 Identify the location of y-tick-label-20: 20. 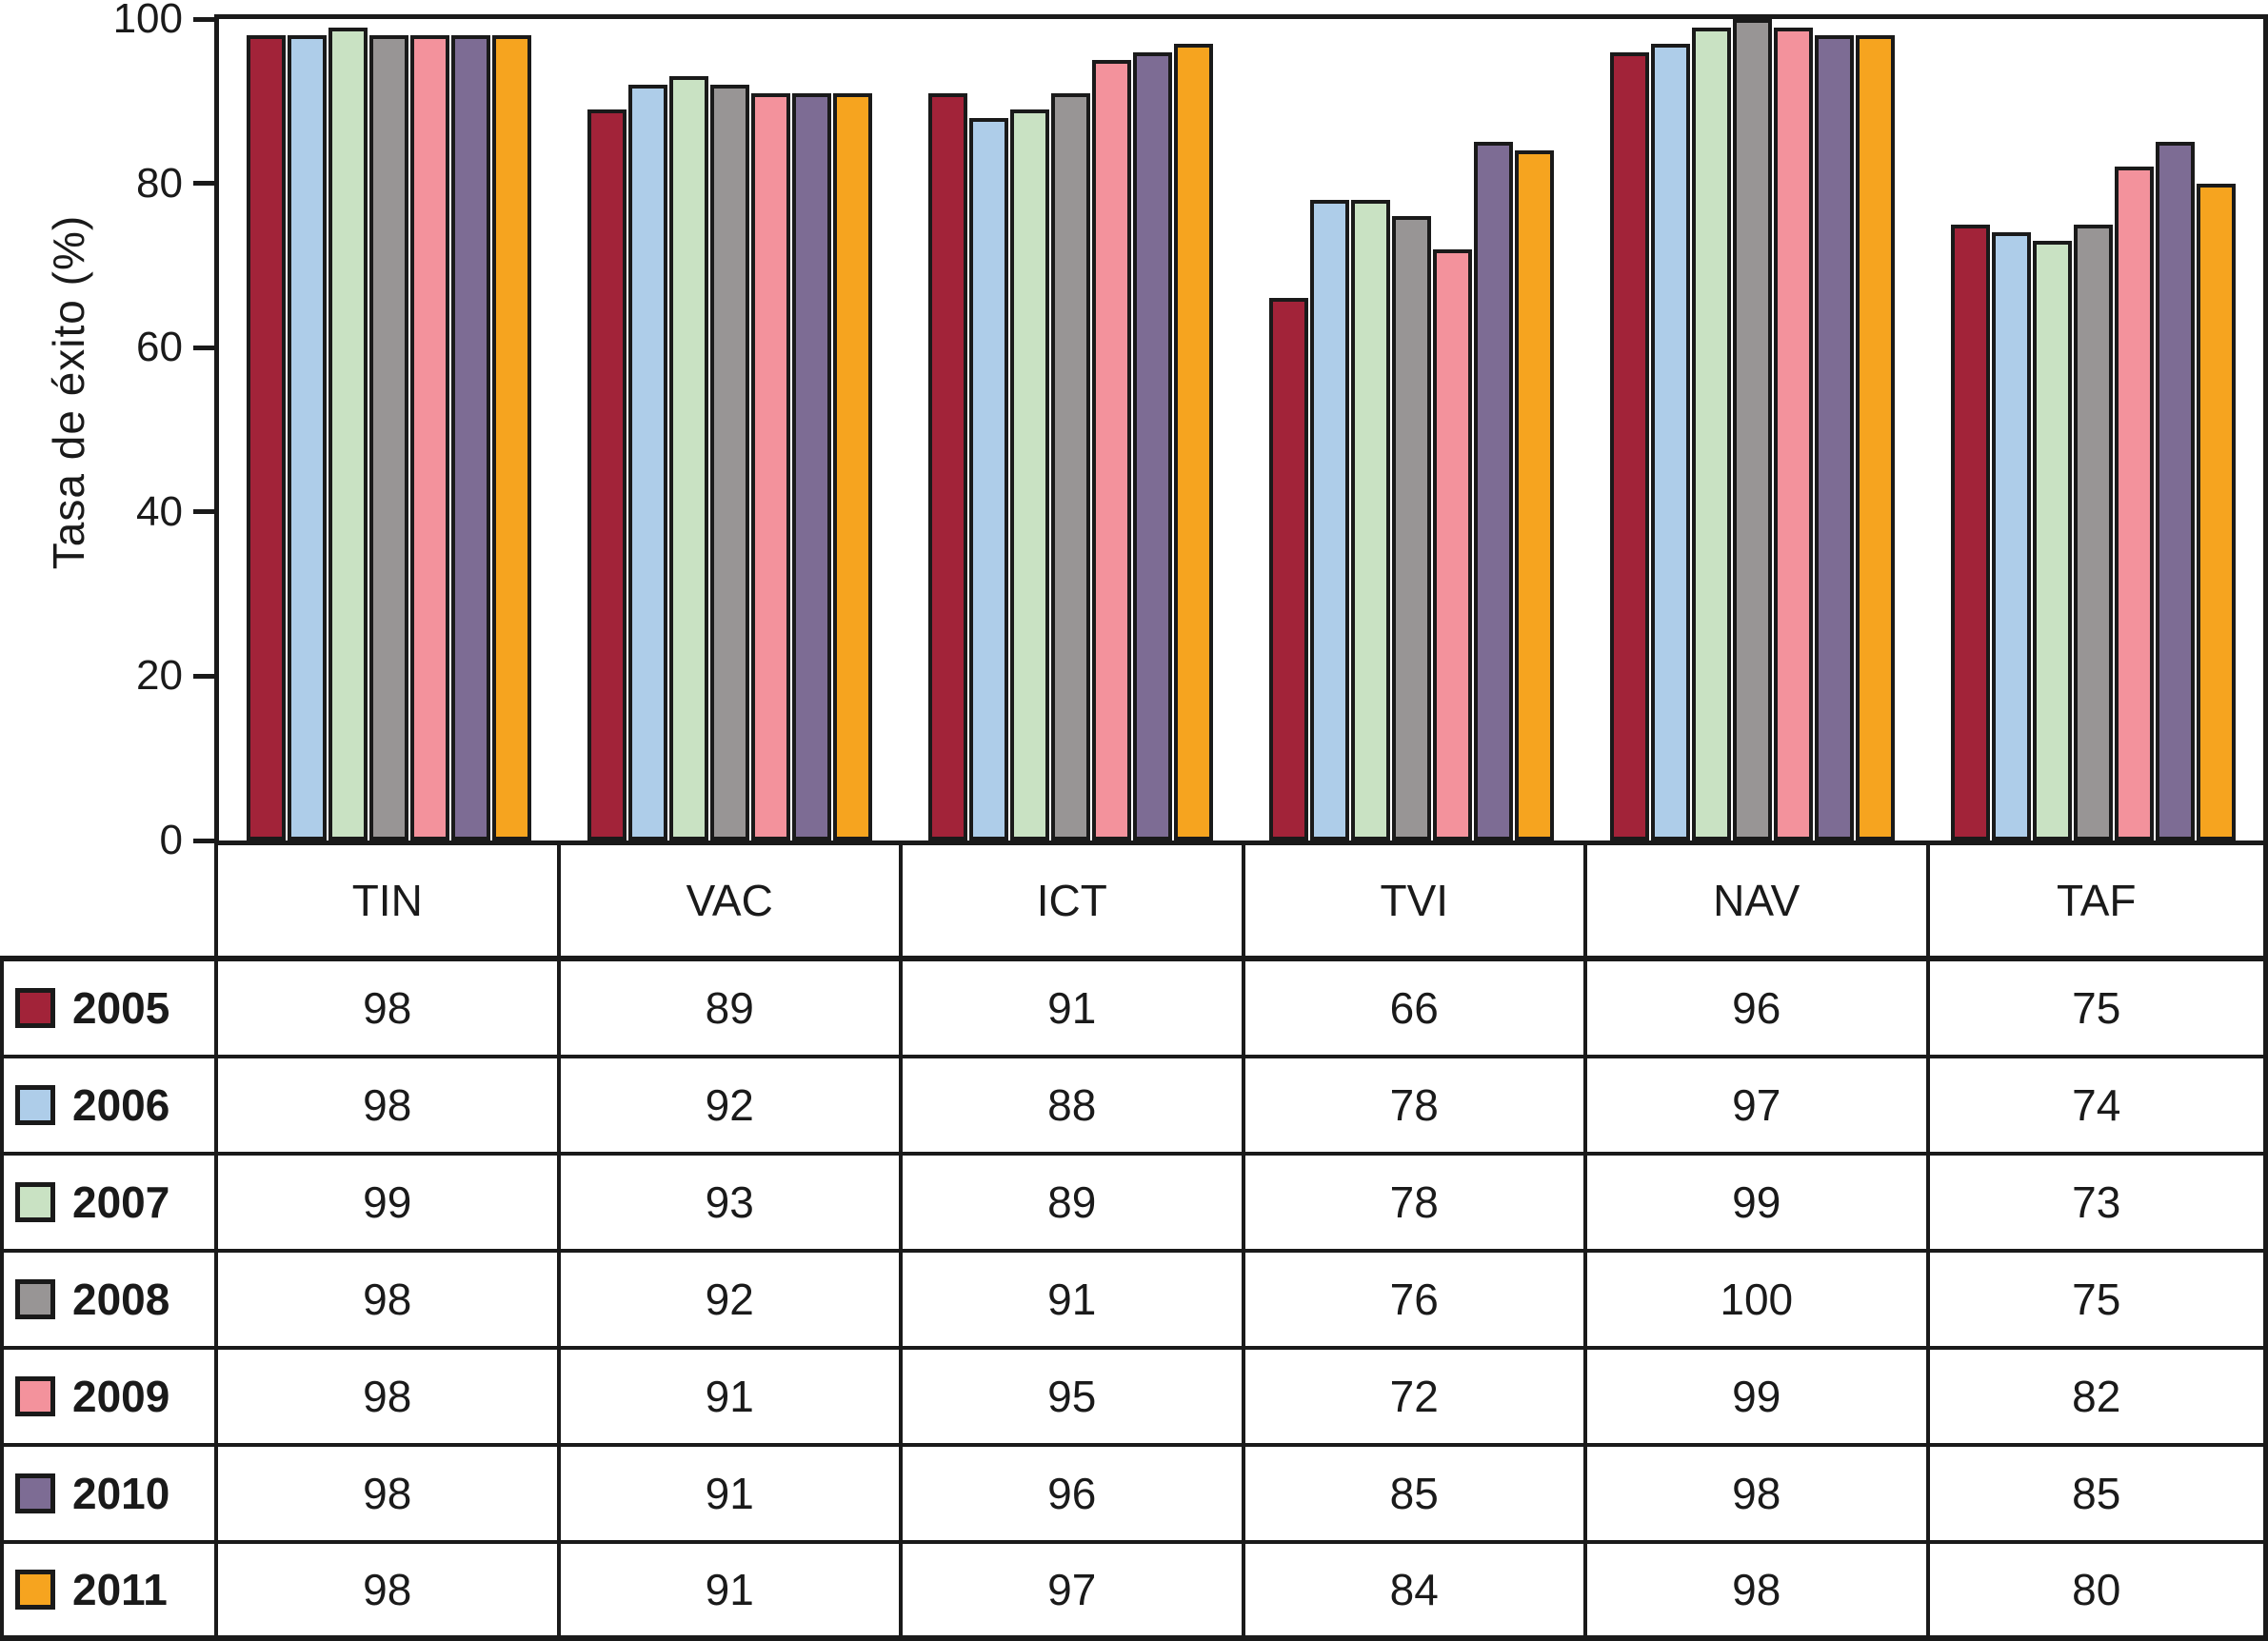
(159, 676).